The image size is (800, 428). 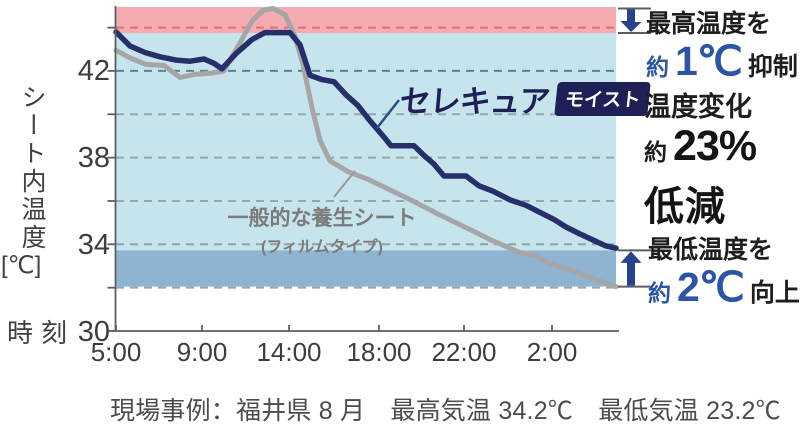 I want to click on temp-change-value: 23%, so click(x=715, y=146).